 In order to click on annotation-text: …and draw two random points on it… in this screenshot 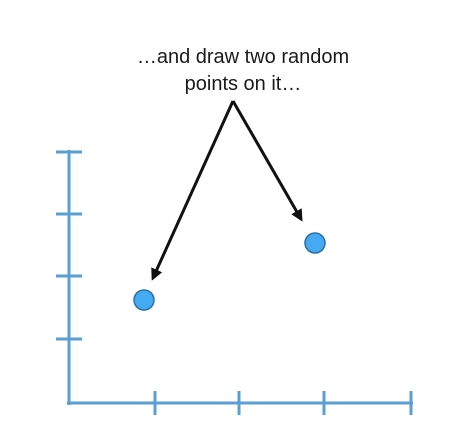, I will do `click(234, 71)`.